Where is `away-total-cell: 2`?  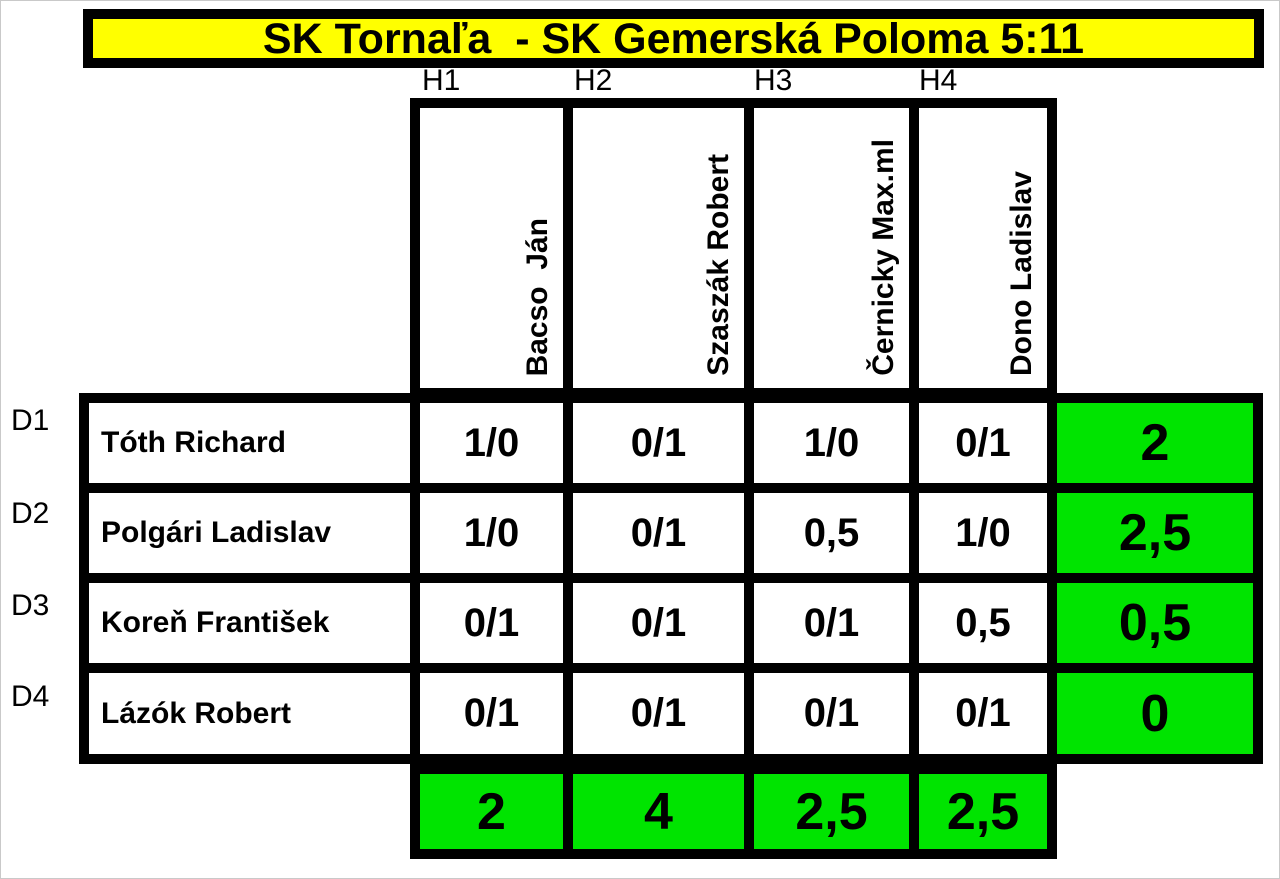
away-total-cell: 2 is located at coordinates (491, 811).